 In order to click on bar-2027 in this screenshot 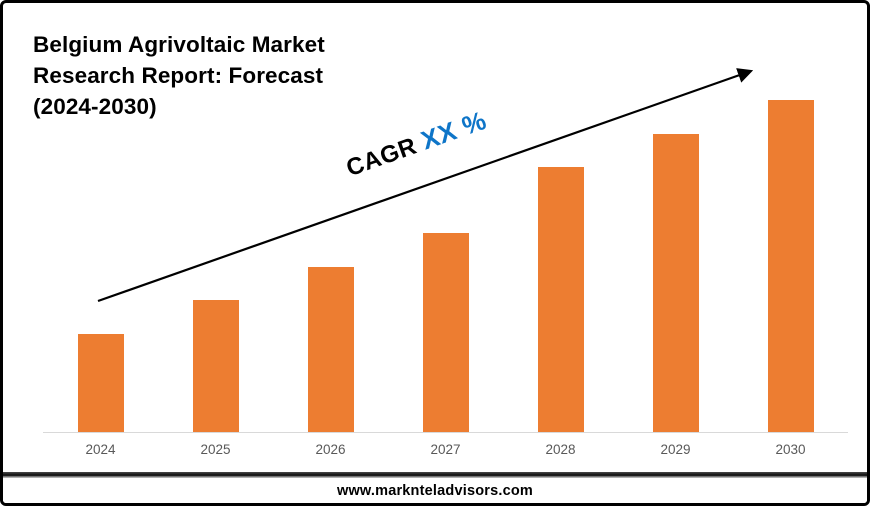, I will do `click(445, 332)`.